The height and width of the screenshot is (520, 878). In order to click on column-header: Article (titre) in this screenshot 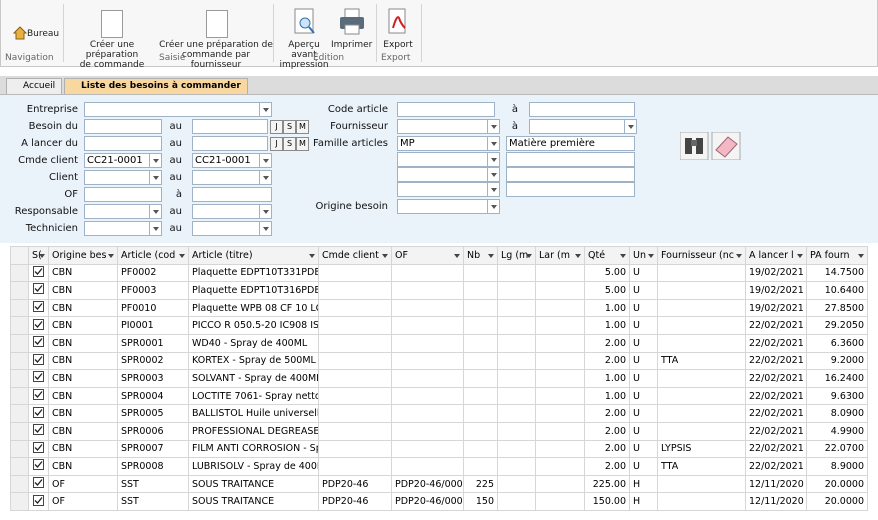, I will do `click(254, 256)`.